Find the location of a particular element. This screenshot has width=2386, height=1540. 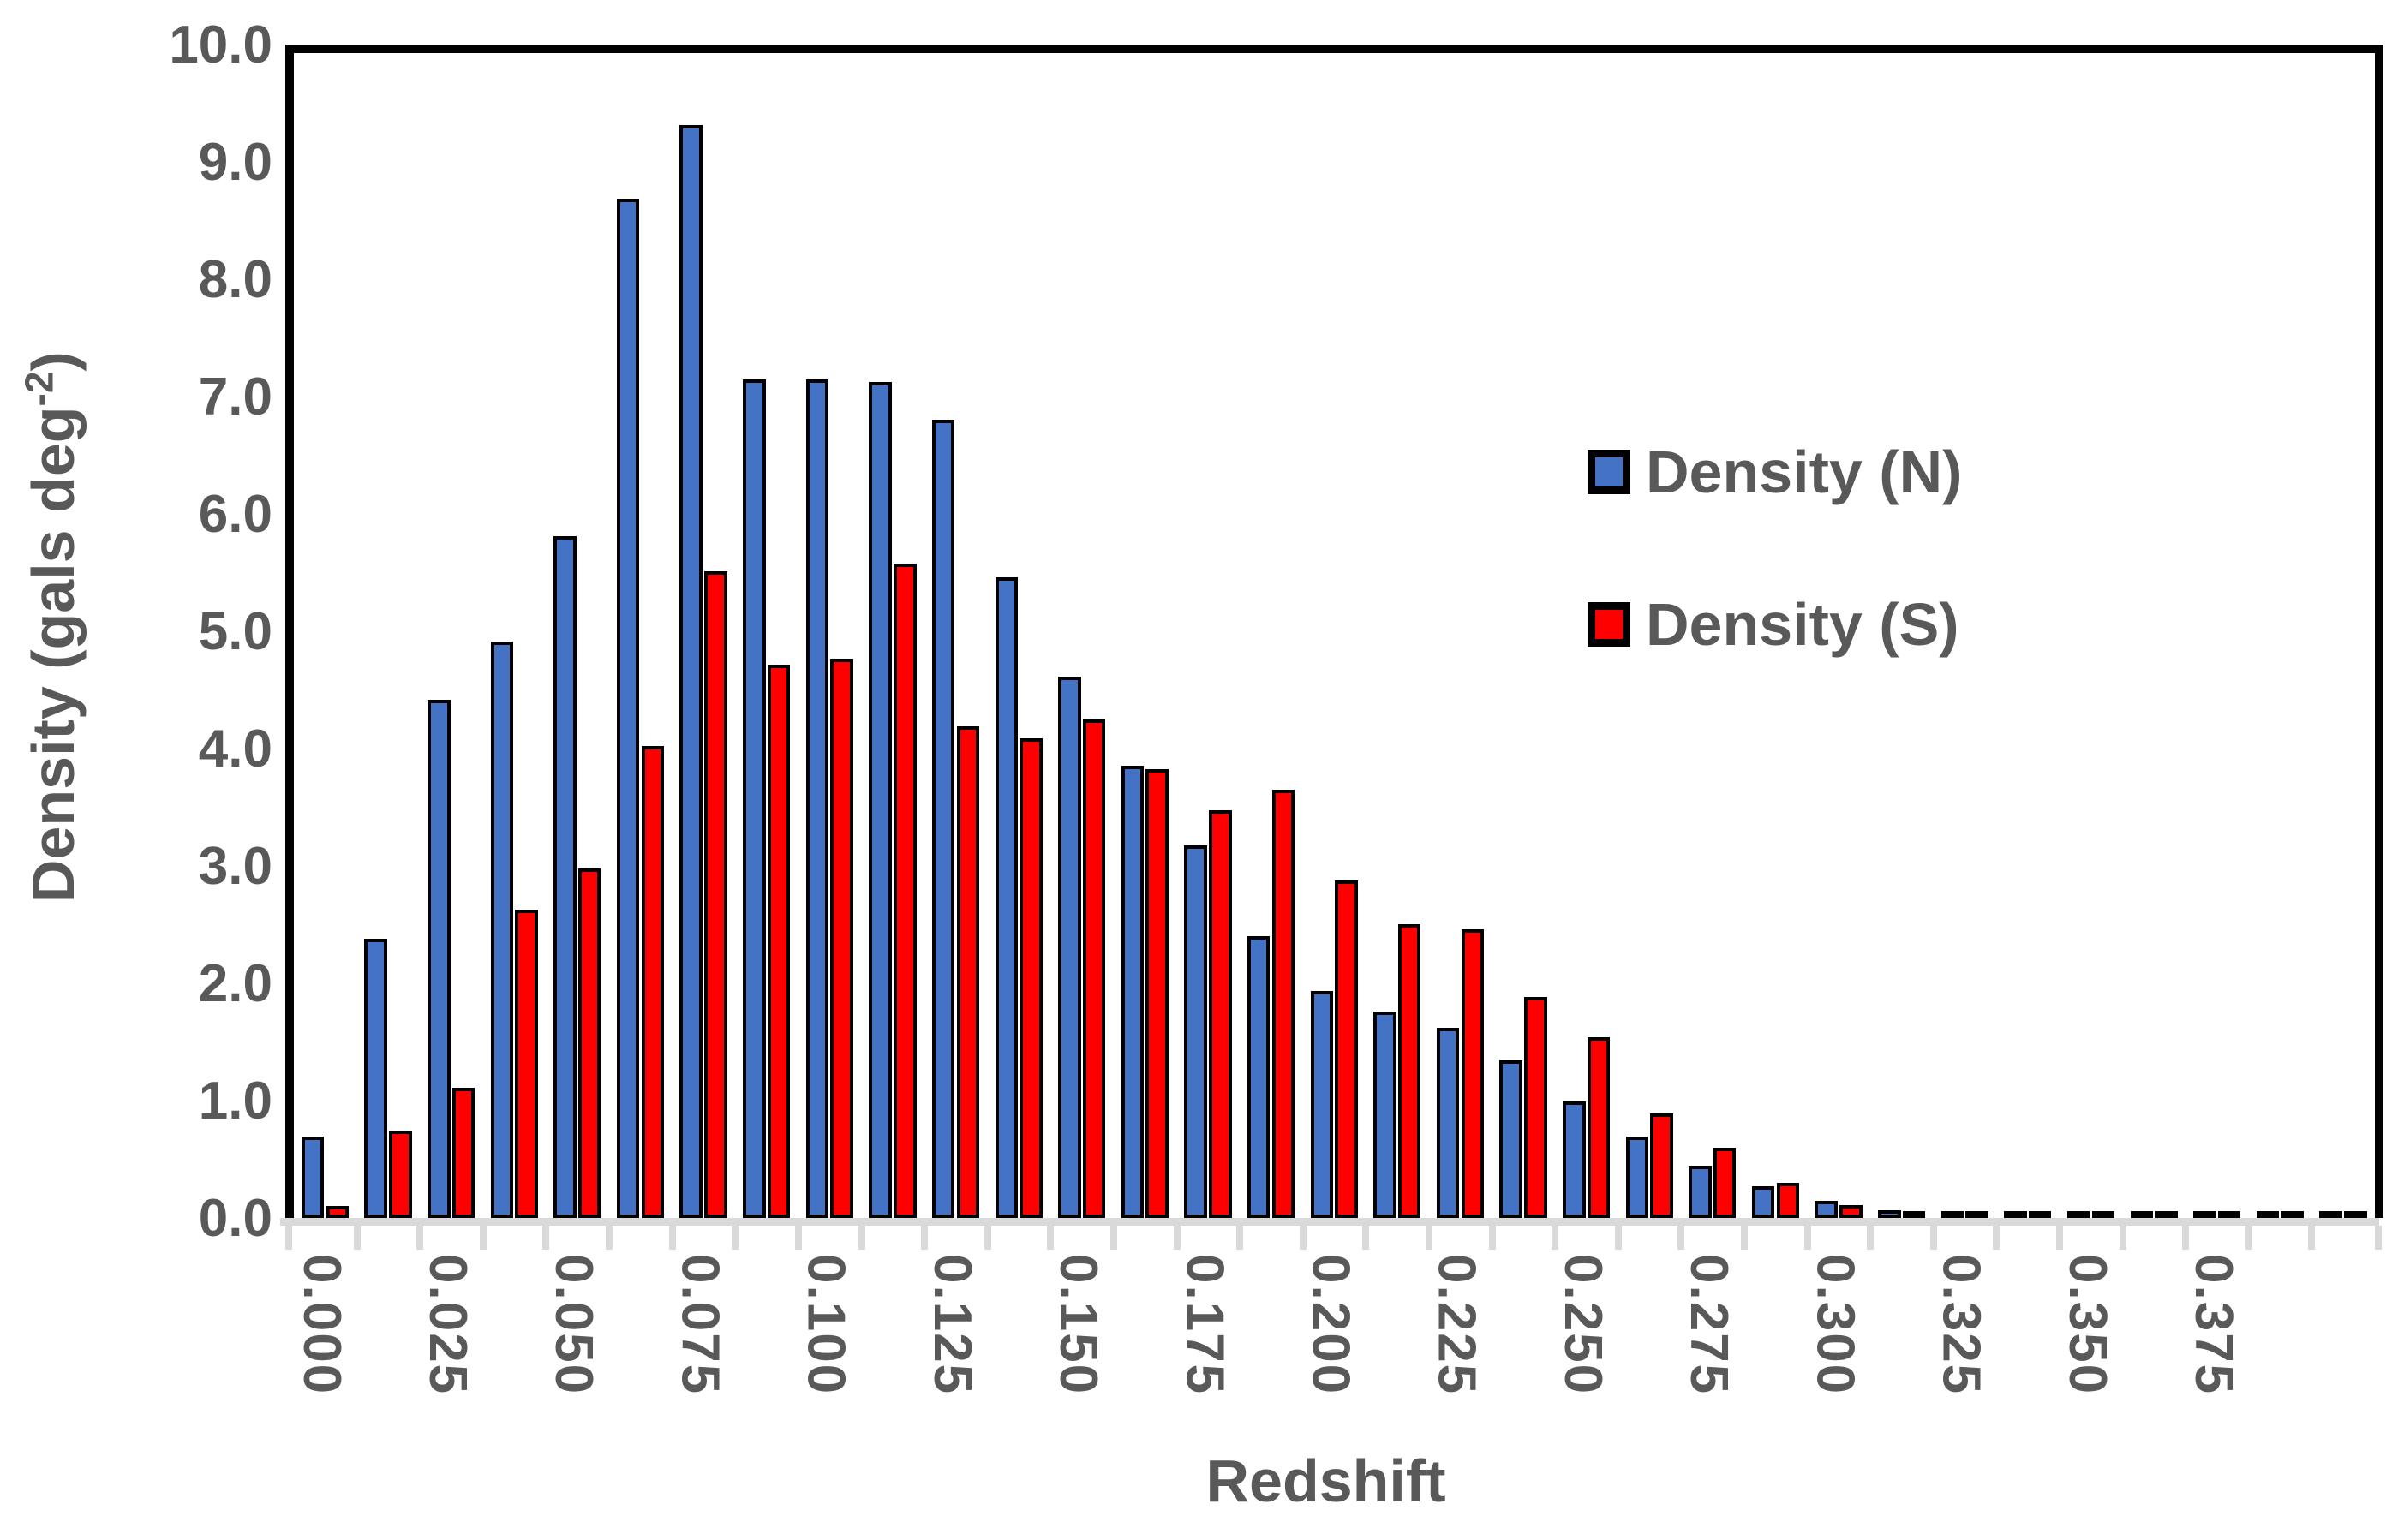

legend: Density (N) Density (S) is located at coordinates (1775, 592).